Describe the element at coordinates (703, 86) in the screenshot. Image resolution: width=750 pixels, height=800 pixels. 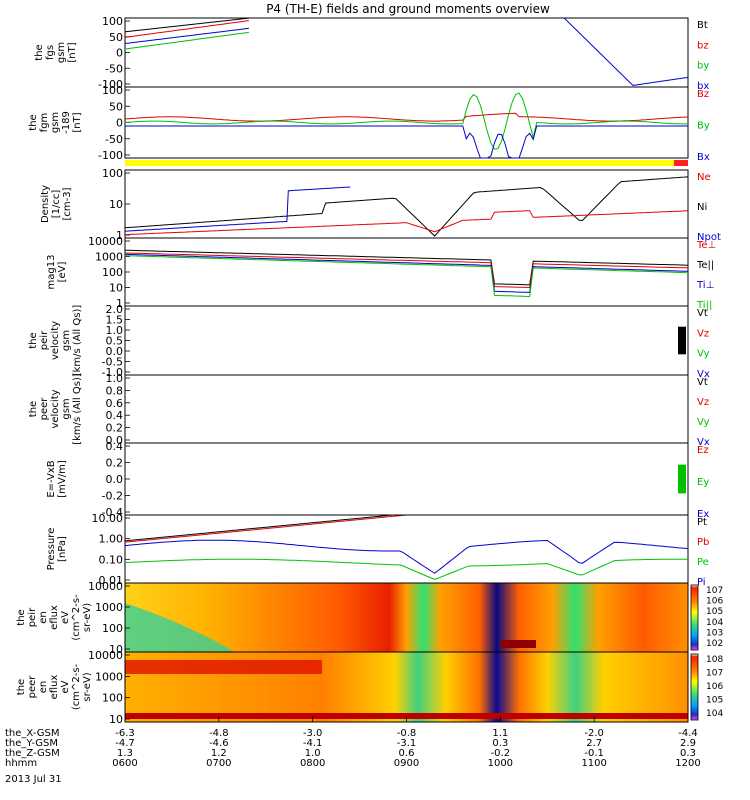
I see `legend-fgs: bx` at that location.